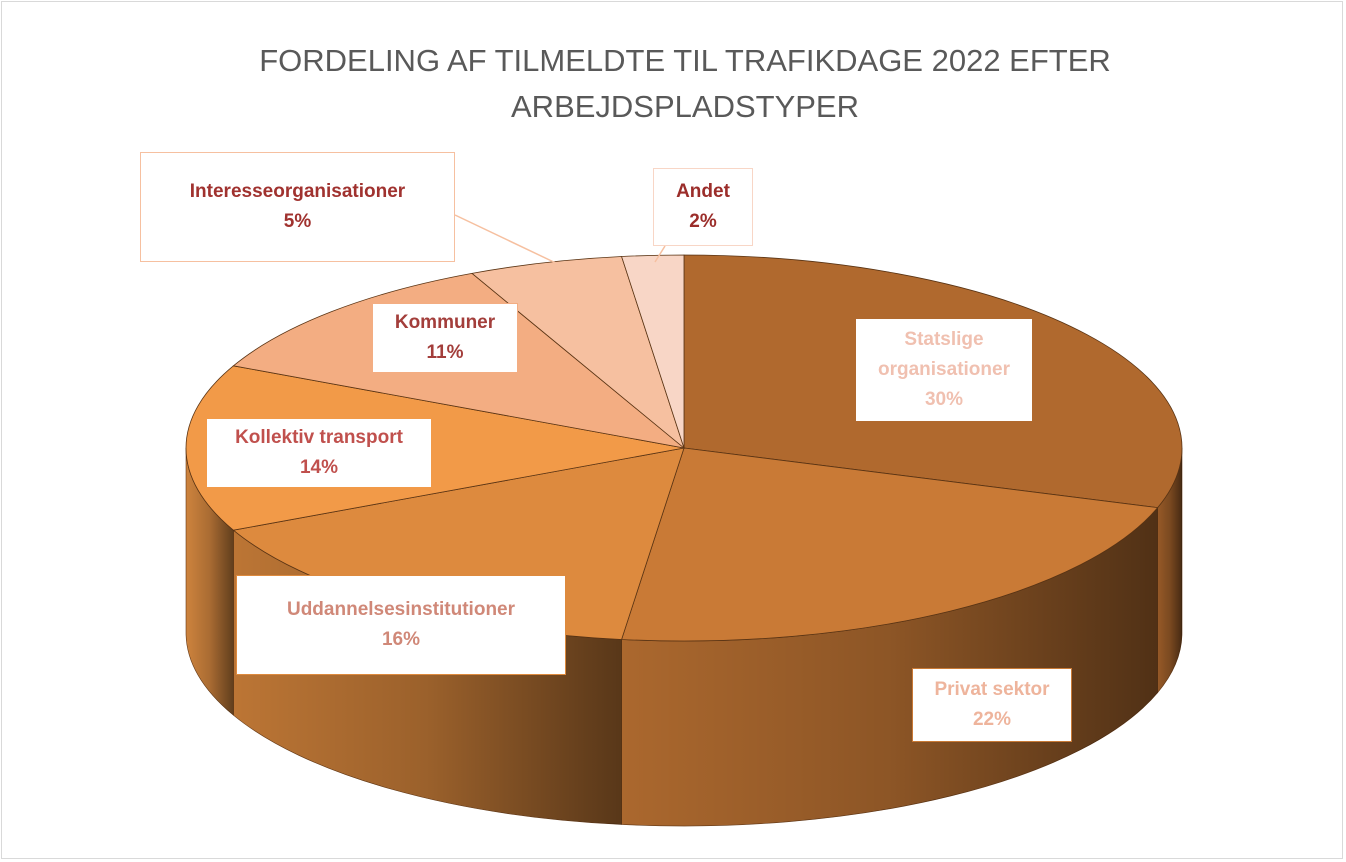  Describe the element at coordinates (401, 639) in the screenshot. I see `label-value: 16%` at that location.